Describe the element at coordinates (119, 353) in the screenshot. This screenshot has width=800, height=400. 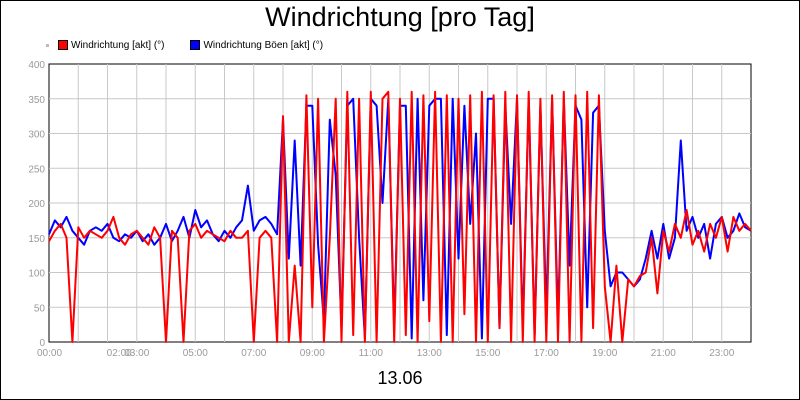
I see `x-tick-label: 02:00` at that location.